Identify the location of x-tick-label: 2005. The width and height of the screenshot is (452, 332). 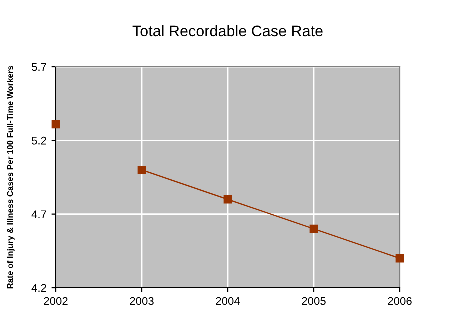
(314, 301).